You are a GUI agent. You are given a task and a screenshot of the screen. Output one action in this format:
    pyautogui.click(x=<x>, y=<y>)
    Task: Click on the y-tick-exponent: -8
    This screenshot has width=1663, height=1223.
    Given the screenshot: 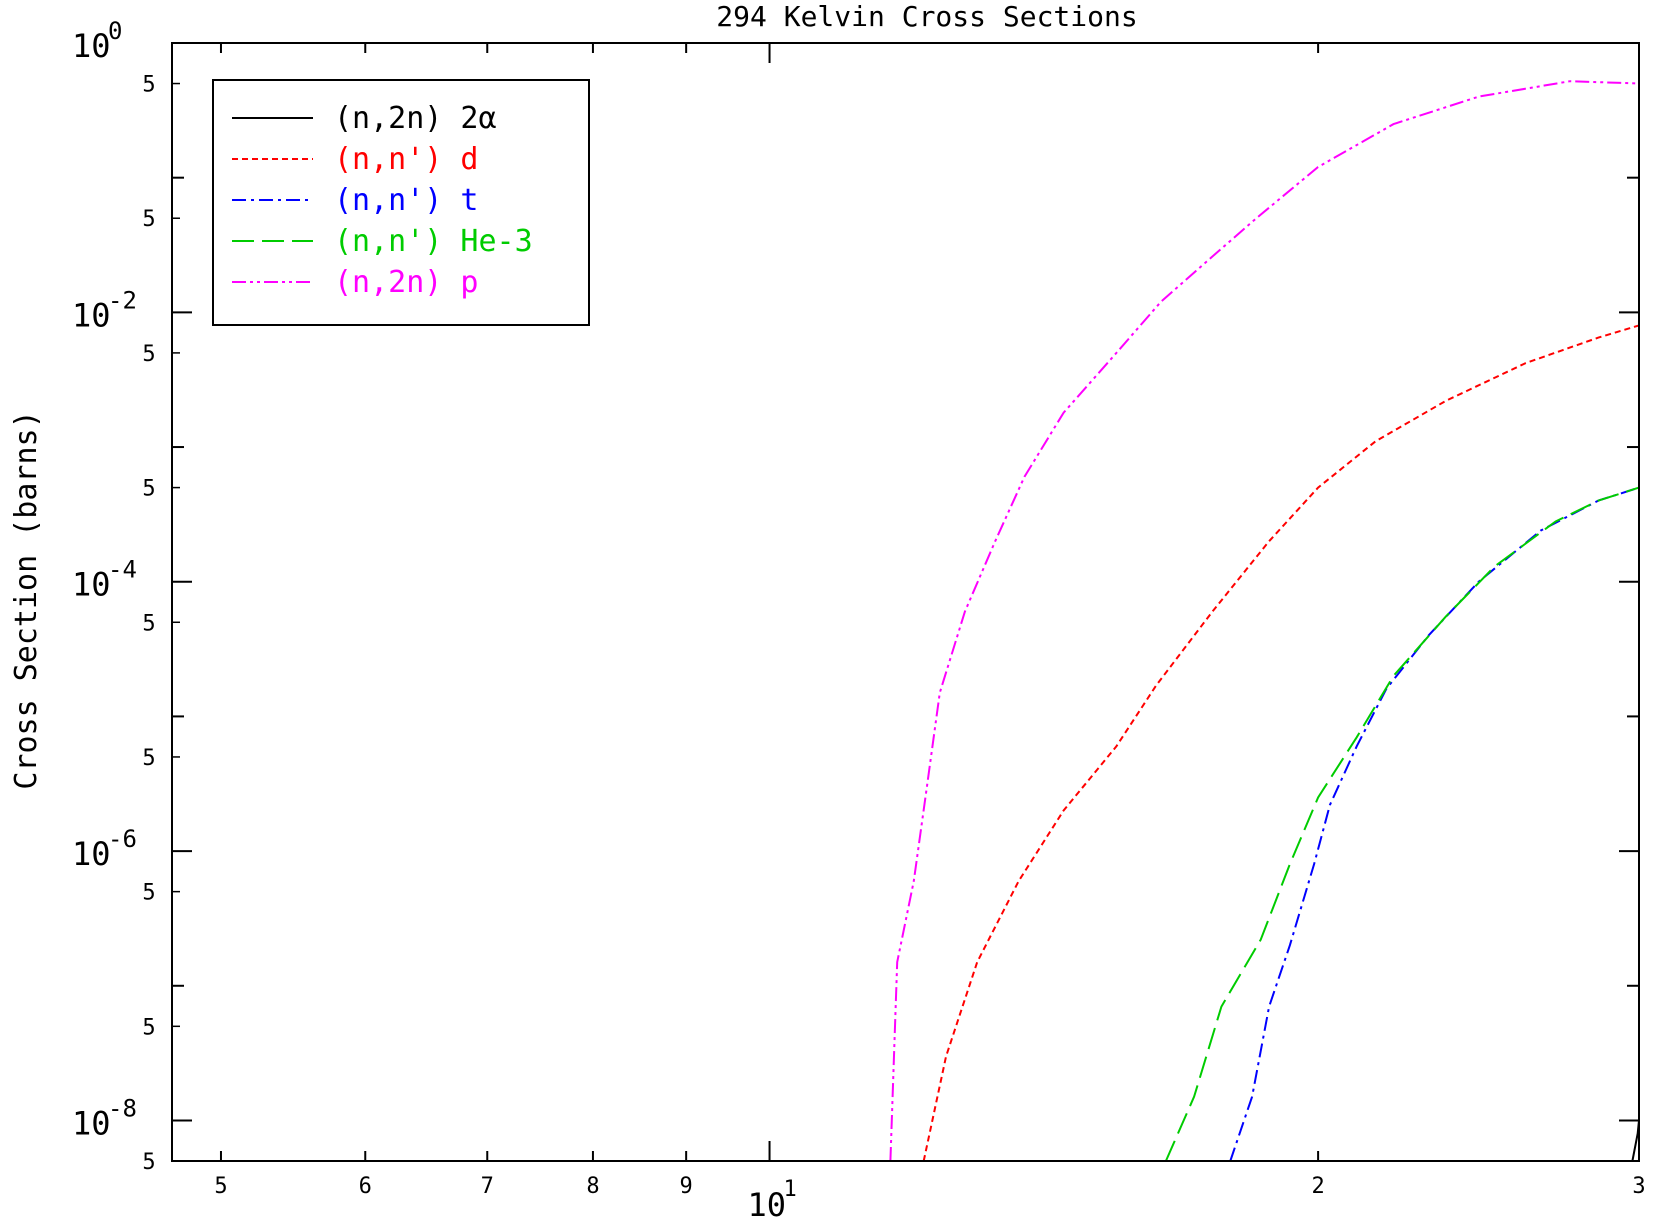 What is the action you would take?
    pyautogui.click(x=122, y=1108)
    